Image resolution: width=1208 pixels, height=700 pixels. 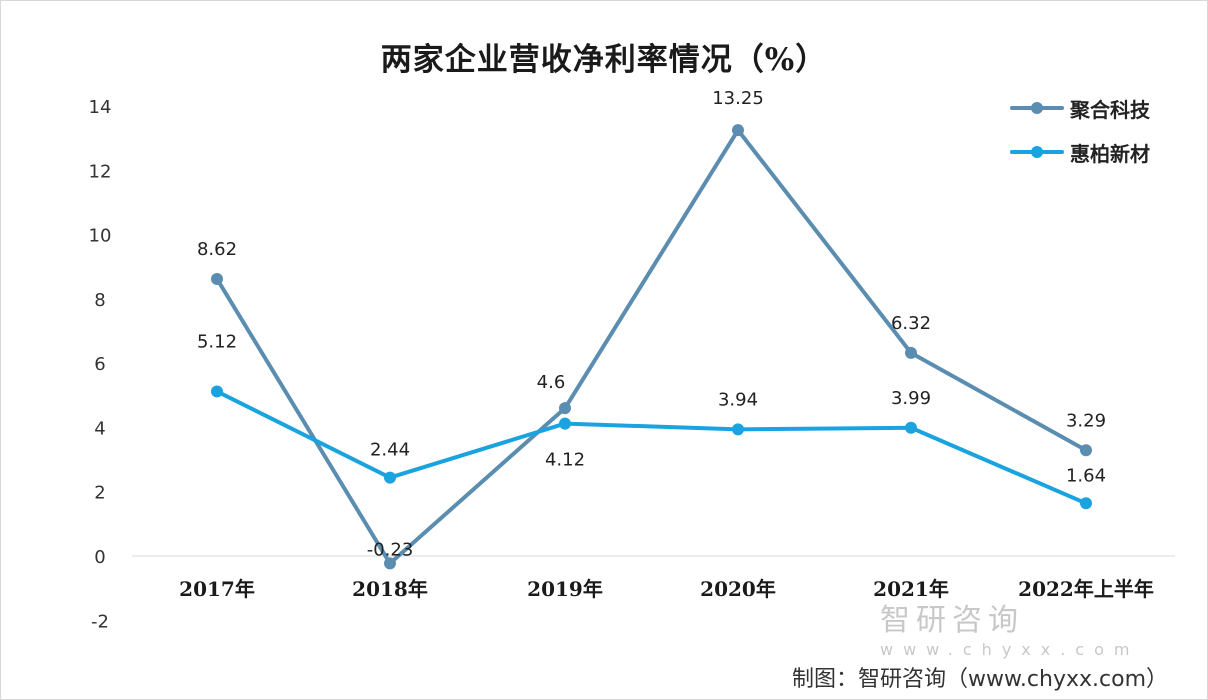 I want to click on x-tick-label: 2019年, so click(x=565, y=589).